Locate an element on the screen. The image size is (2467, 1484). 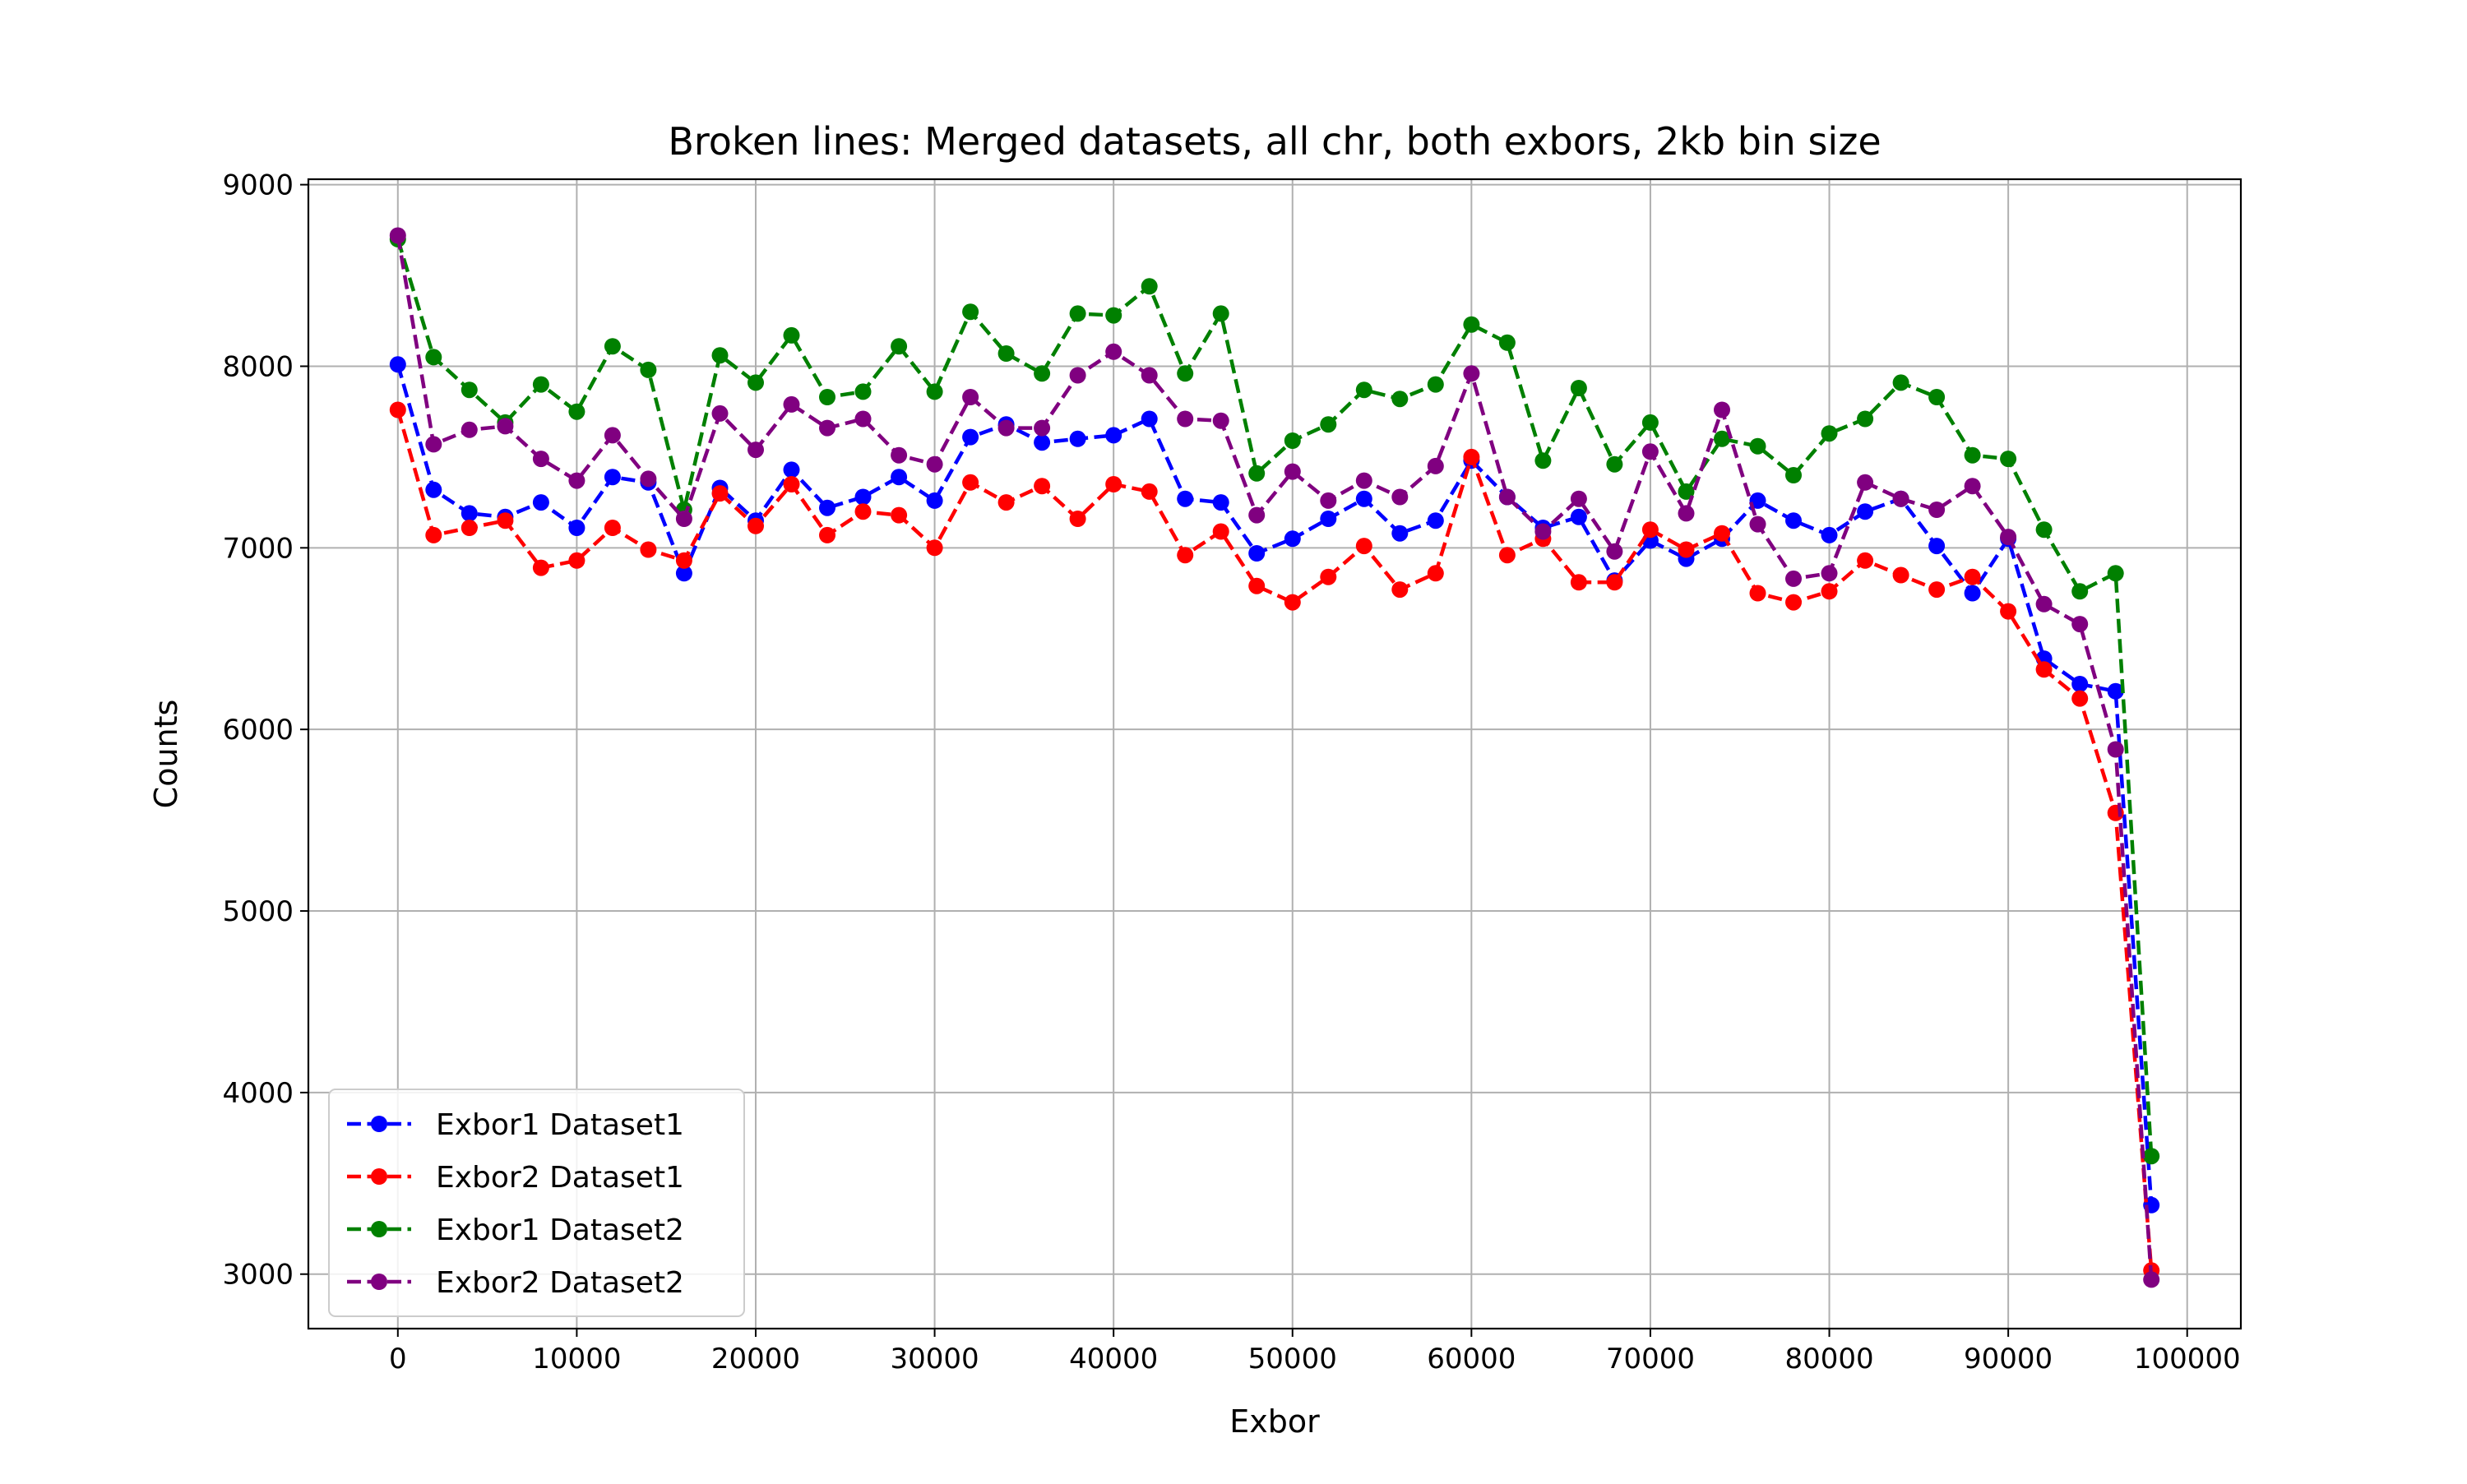
x-tick-label: 70000 is located at coordinates (1650, 1359).